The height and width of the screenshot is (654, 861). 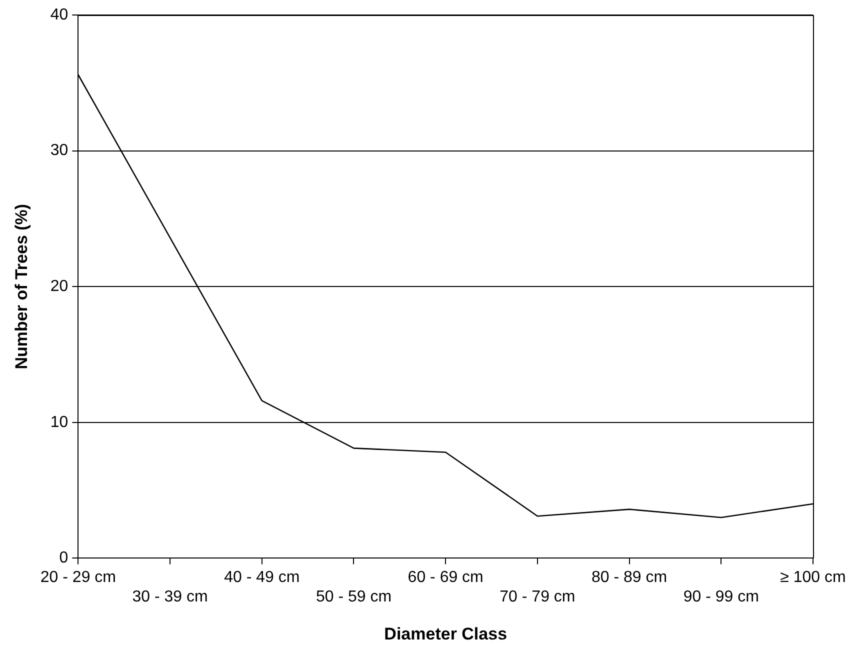 I want to click on x-tick-label: 50 - 59 cm, so click(x=354, y=597).